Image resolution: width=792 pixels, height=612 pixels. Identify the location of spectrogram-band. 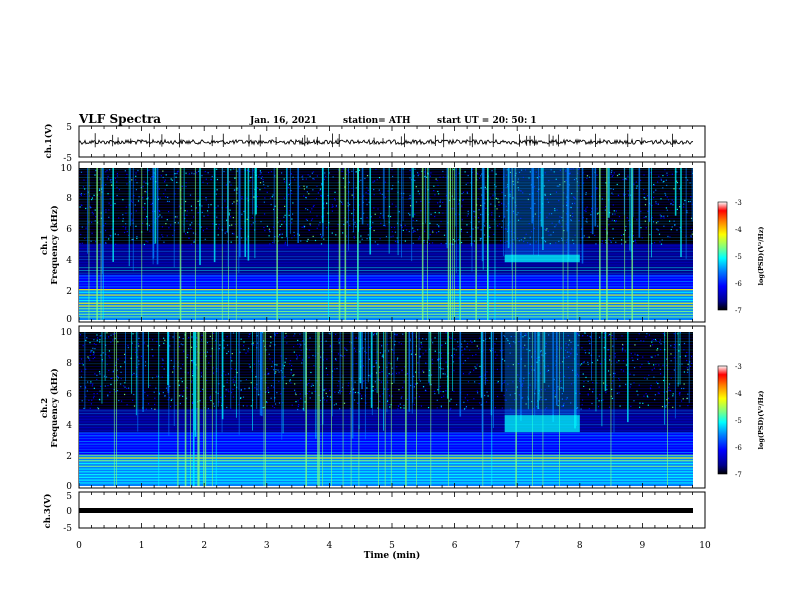
(386, 470).